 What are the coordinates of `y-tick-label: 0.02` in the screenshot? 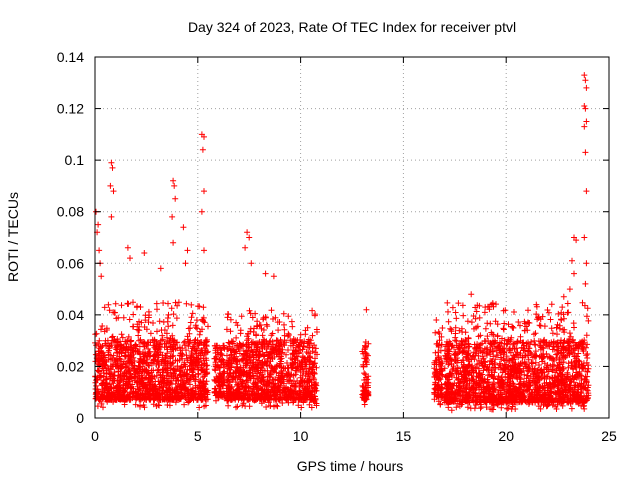 It's located at (70, 366).